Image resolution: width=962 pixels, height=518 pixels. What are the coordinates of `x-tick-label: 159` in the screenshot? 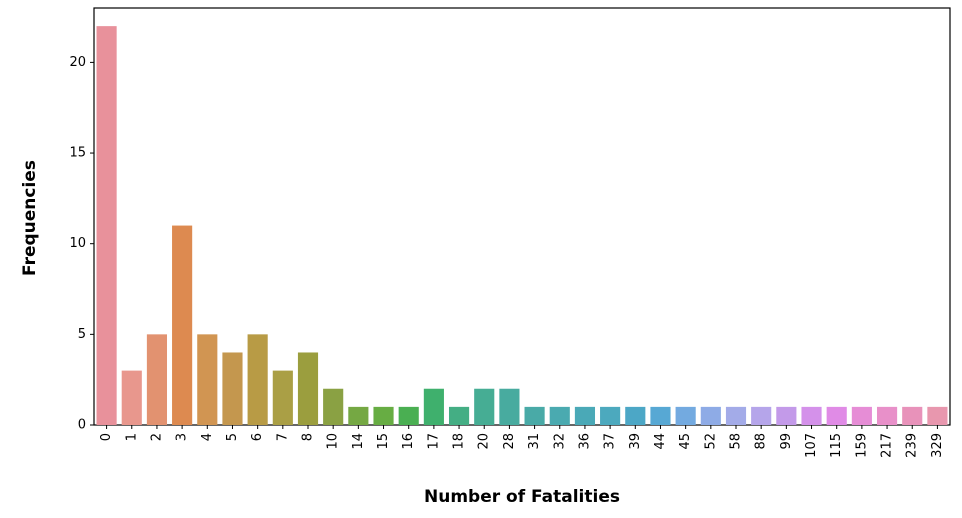 It's located at (861, 445).